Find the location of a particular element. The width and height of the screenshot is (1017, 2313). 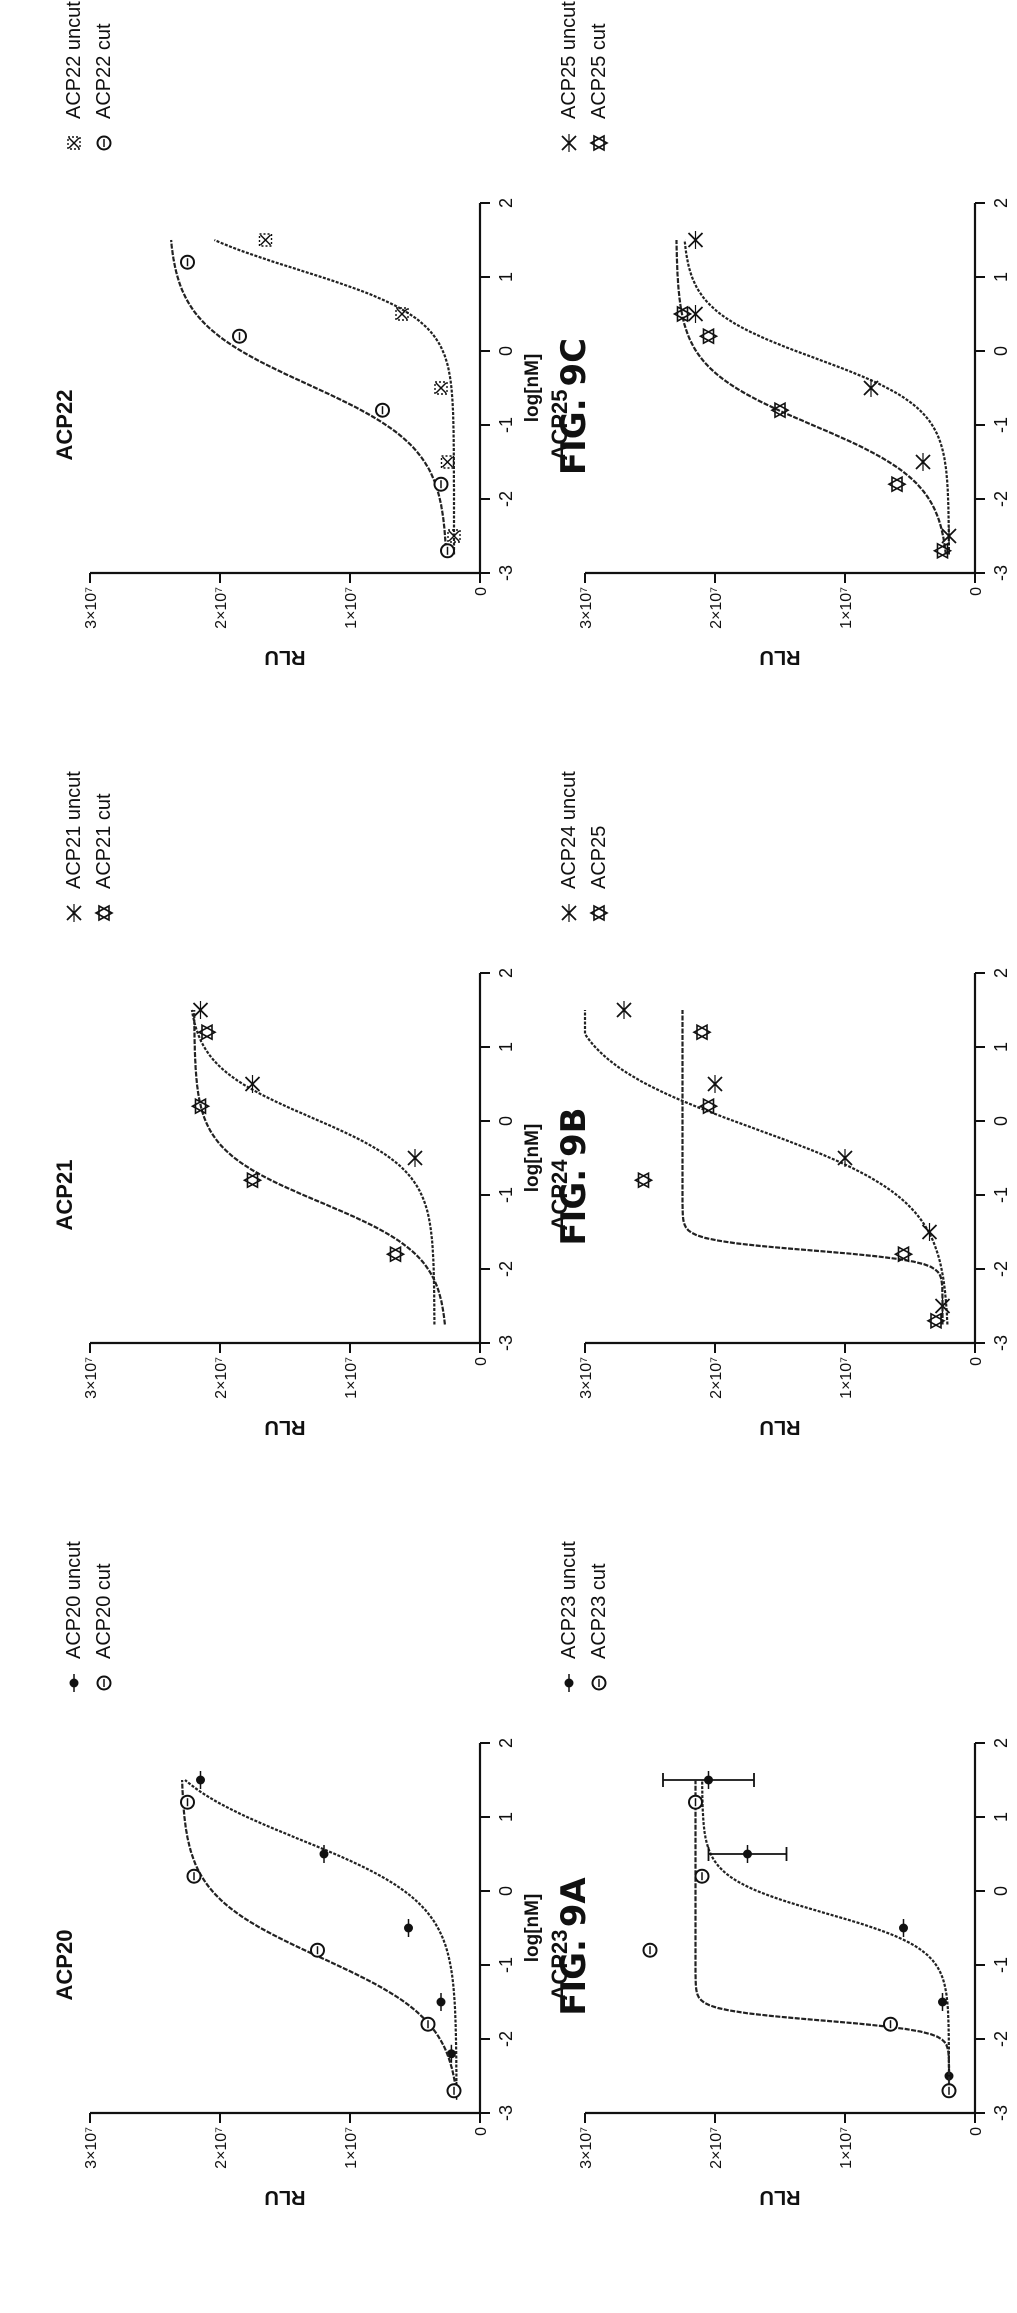

figure-label: FIG. 9C is located at coordinates (574, 406).